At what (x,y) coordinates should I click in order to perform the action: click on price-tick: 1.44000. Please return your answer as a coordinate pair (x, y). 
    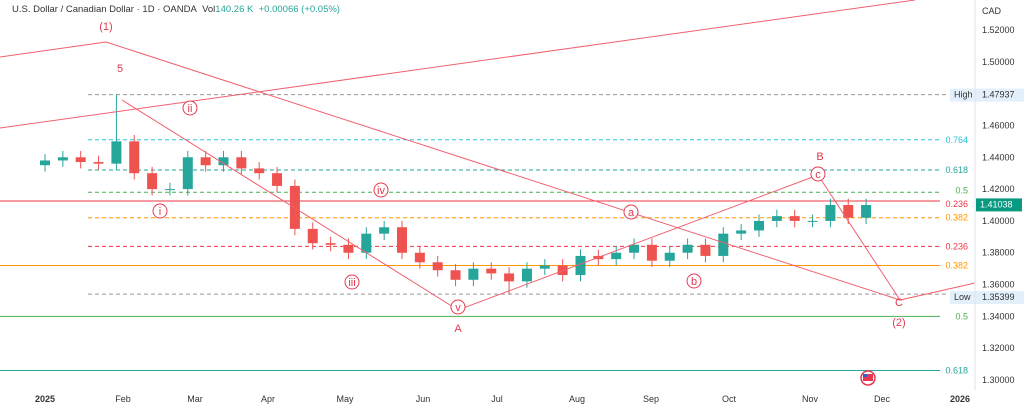
    Looking at the image, I should click on (998, 157).